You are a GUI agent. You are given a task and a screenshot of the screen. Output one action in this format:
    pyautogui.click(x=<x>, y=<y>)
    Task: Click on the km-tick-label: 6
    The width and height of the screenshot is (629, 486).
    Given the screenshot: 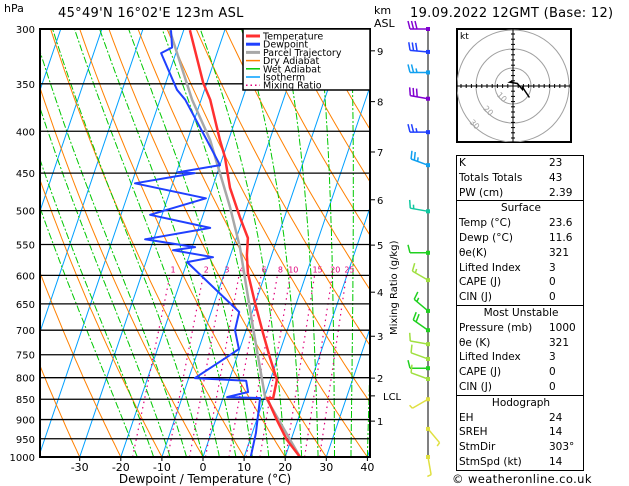 What is the action you would take?
    pyautogui.click(x=380, y=201)
    